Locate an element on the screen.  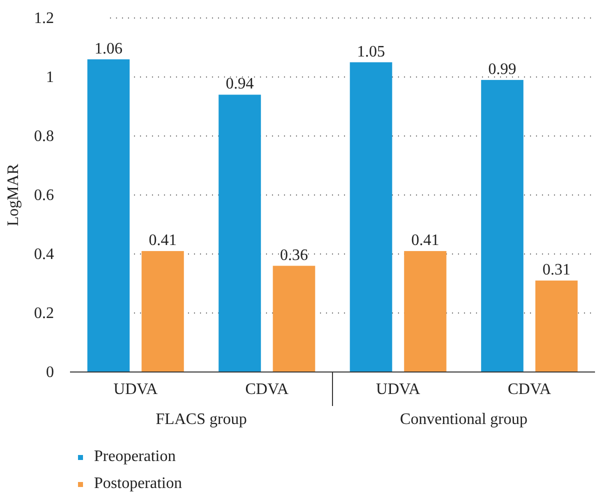
y-tick-label: 0.4 is located at coordinates (44, 255).